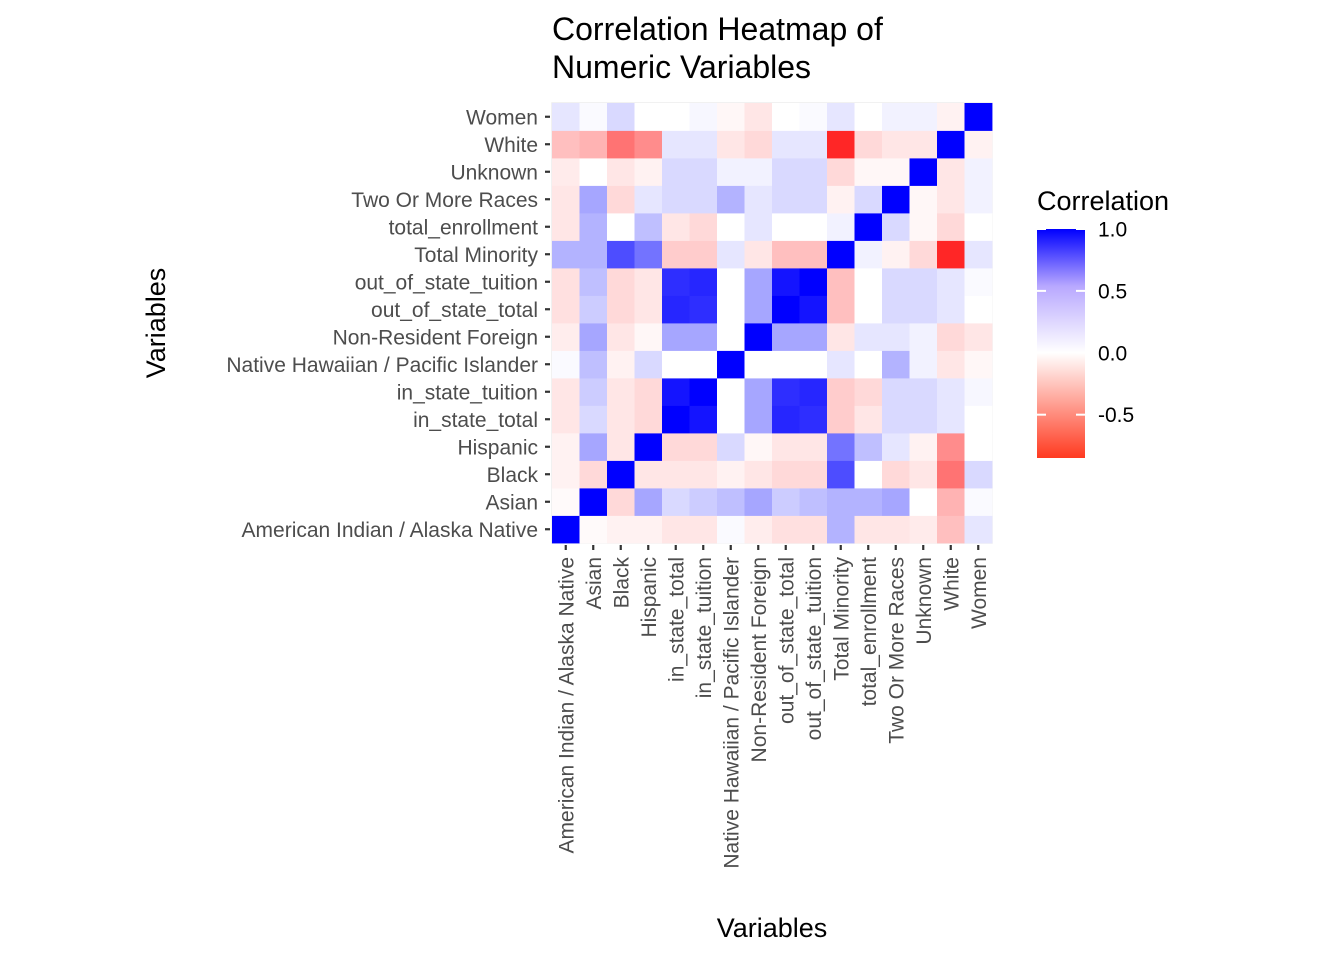 Image resolution: width=1344 pixels, height=960 pixels. What do you see at coordinates (1112, 291) in the screenshot?
I see `legend-break-label: 0.5` at bounding box center [1112, 291].